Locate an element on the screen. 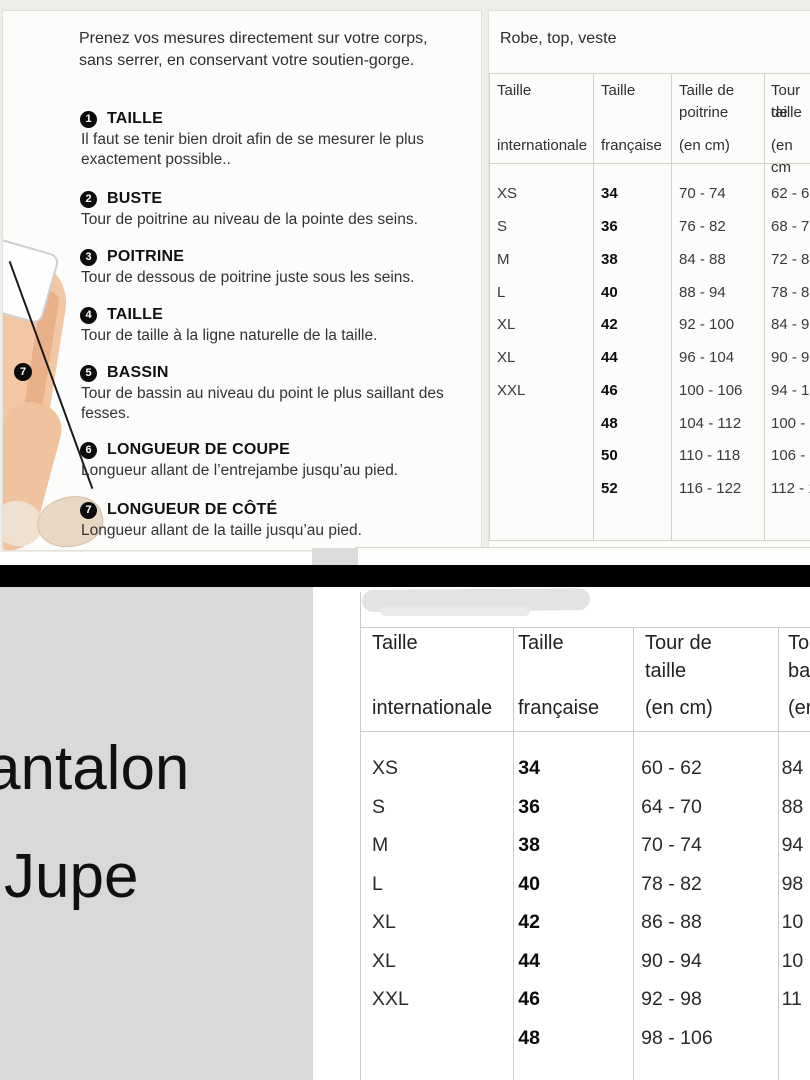  table-row: XXL 46 100 - 106 94 - 10 is located at coordinates (649, 390).